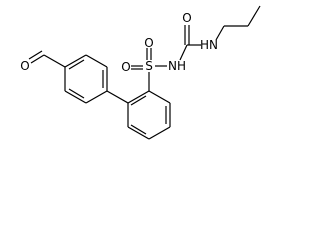 The height and width of the screenshot is (240, 320). I want to click on atom-label: NH, so click(177, 66).